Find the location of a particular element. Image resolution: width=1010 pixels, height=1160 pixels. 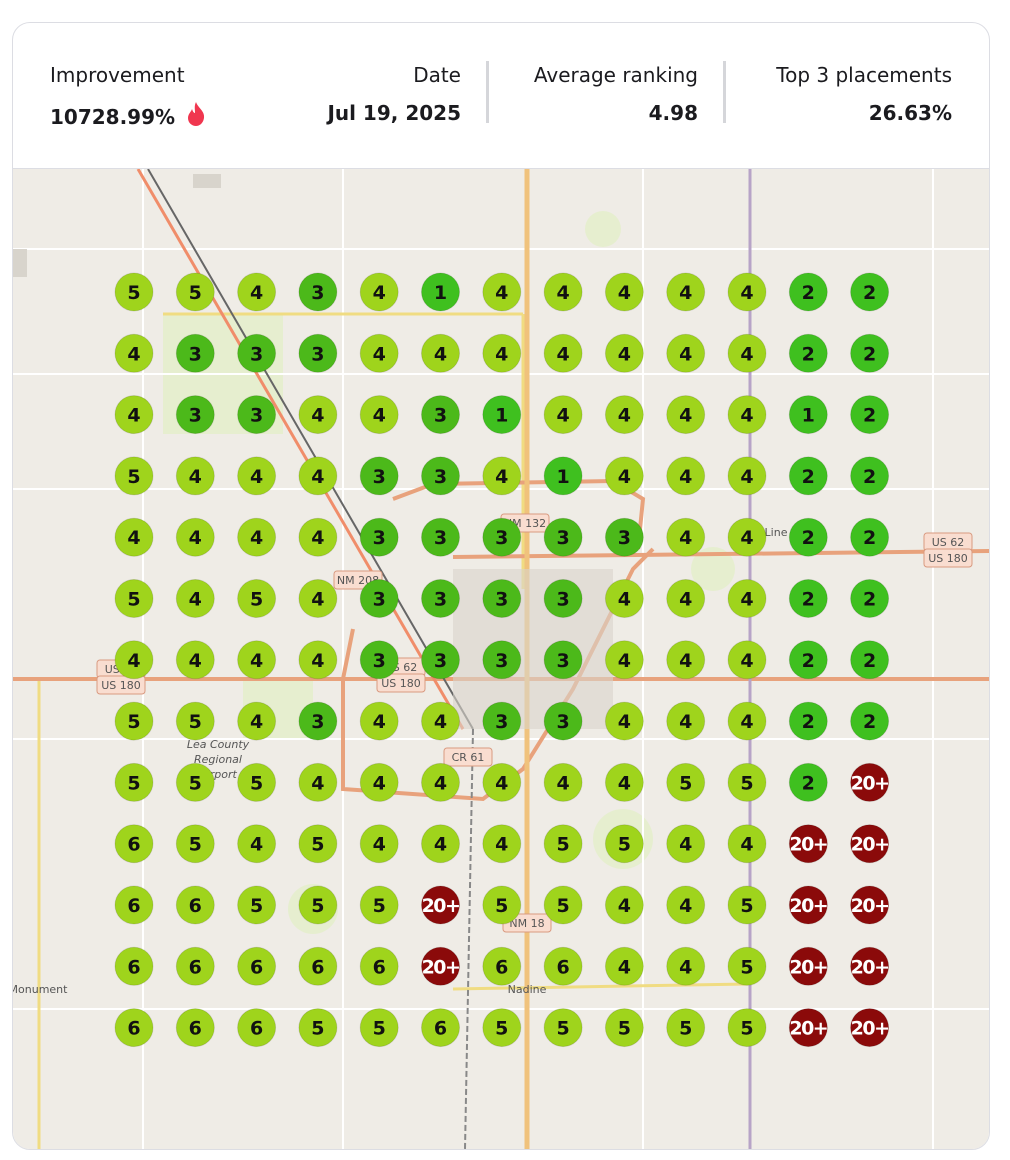

stat-value: 4.98 is located at coordinates (673, 113).